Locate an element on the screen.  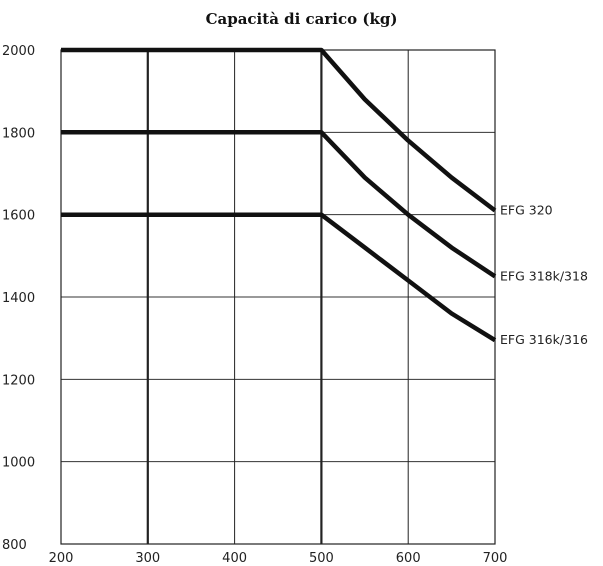
y-tick-label: 1000 is located at coordinates (18, 463).